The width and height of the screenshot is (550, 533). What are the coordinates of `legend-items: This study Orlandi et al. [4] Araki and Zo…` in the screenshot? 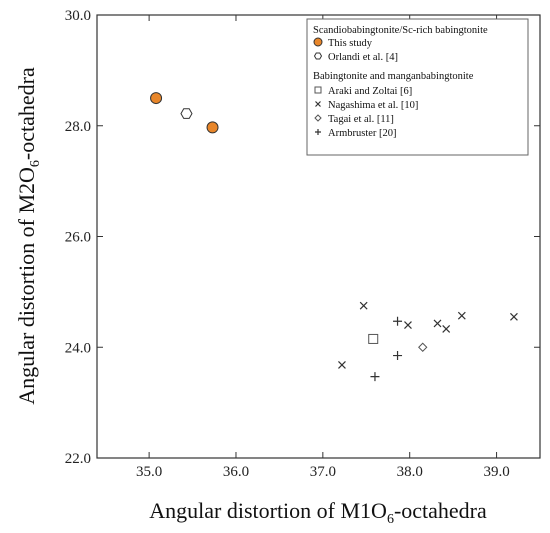 It's located at (365, 88).